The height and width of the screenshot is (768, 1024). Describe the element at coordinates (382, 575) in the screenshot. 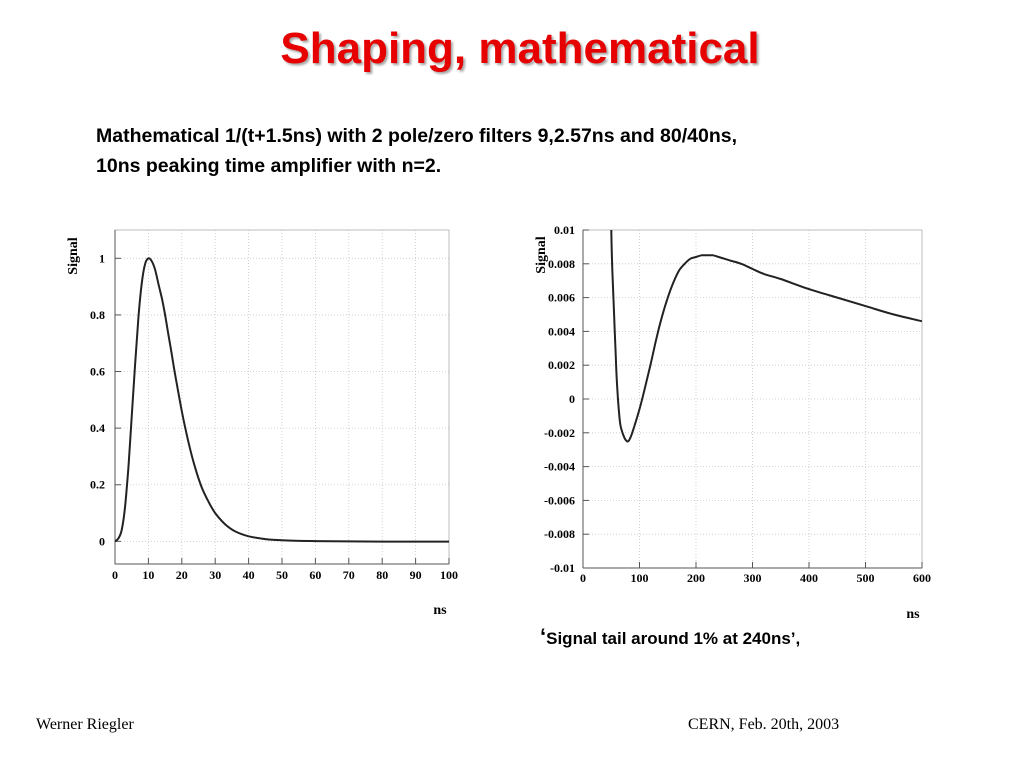

I see `x-tick-label: 80` at that location.